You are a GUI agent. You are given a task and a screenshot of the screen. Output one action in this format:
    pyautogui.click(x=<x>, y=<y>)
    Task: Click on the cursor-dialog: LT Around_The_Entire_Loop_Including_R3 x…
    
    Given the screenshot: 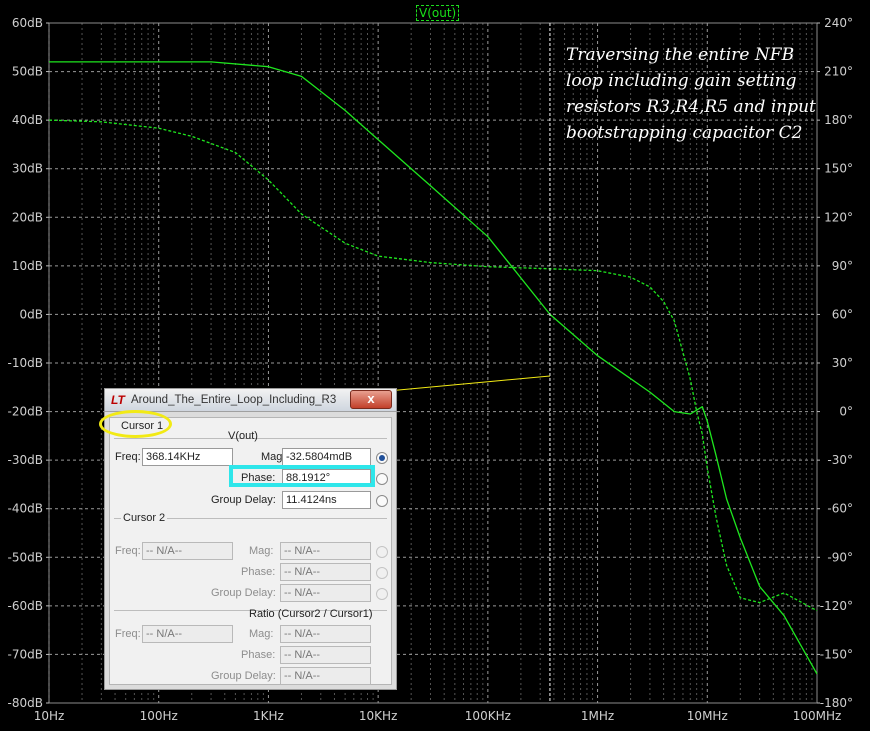 What is the action you would take?
    pyautogui.click(x=250, y=539)
    